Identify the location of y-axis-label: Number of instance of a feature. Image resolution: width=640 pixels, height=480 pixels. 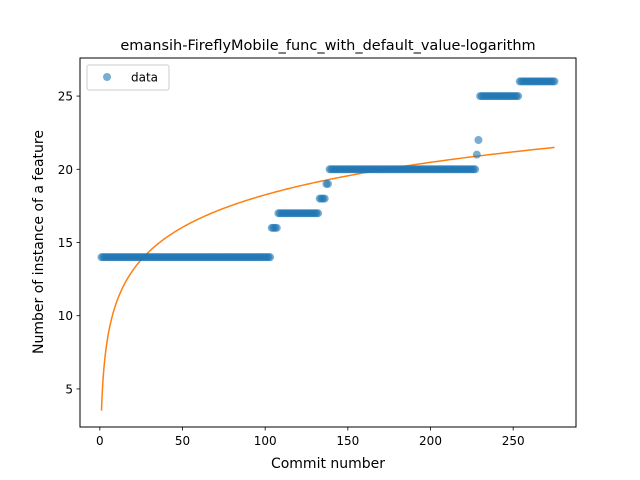
(39, 242).